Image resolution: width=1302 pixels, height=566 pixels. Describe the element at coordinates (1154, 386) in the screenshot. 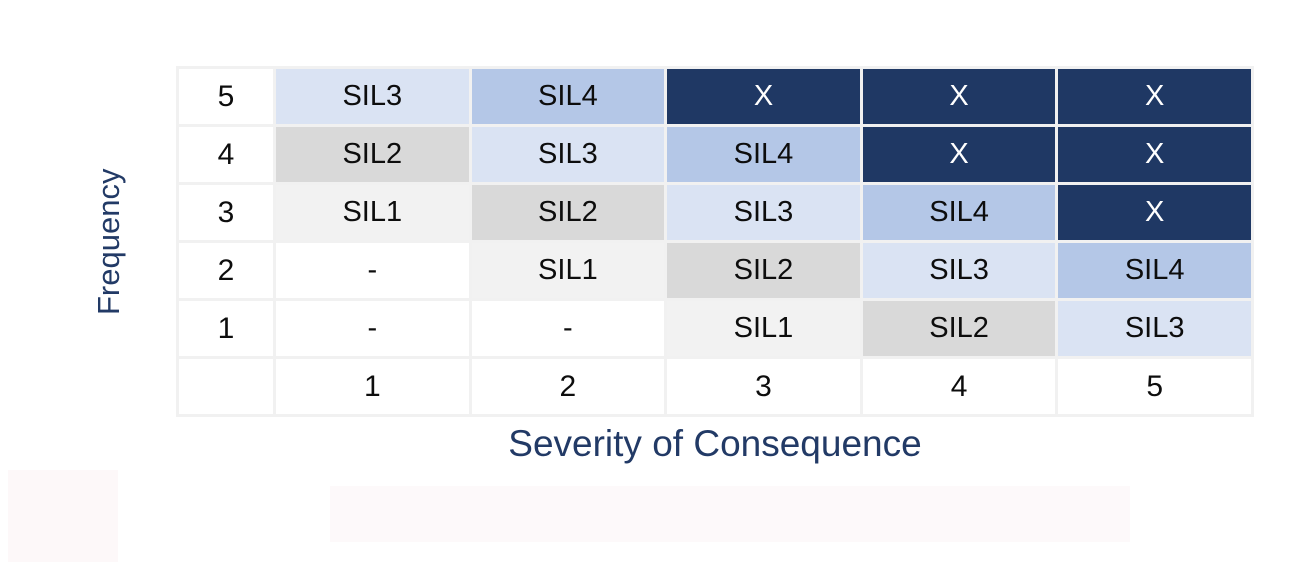

I see `severity-tick: 5` at that location.